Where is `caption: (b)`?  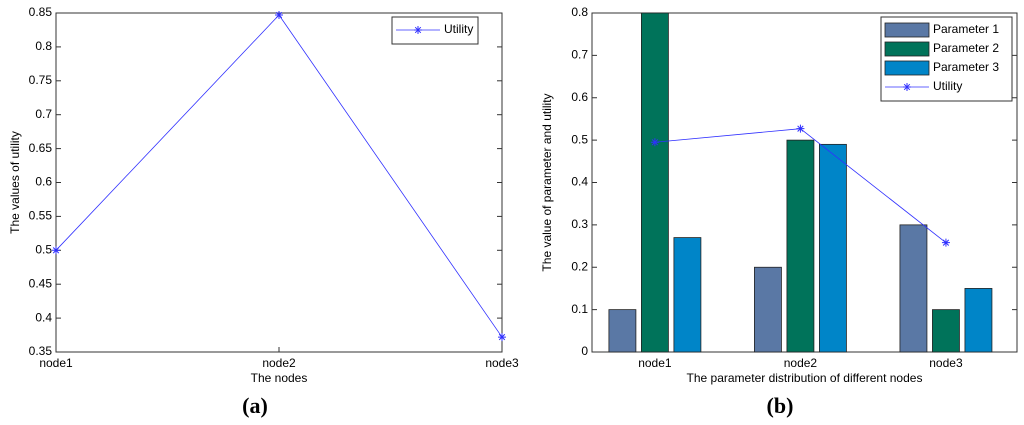 caption: (b) is located at coordinates (780, 405).